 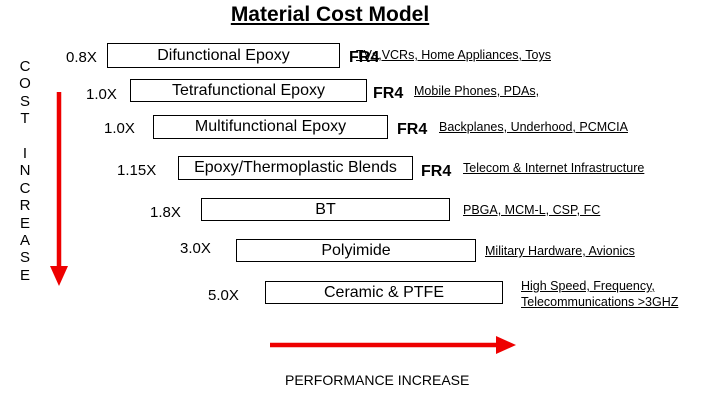 I want to click on material-box: Polyimide, so click(x=356, y=250).